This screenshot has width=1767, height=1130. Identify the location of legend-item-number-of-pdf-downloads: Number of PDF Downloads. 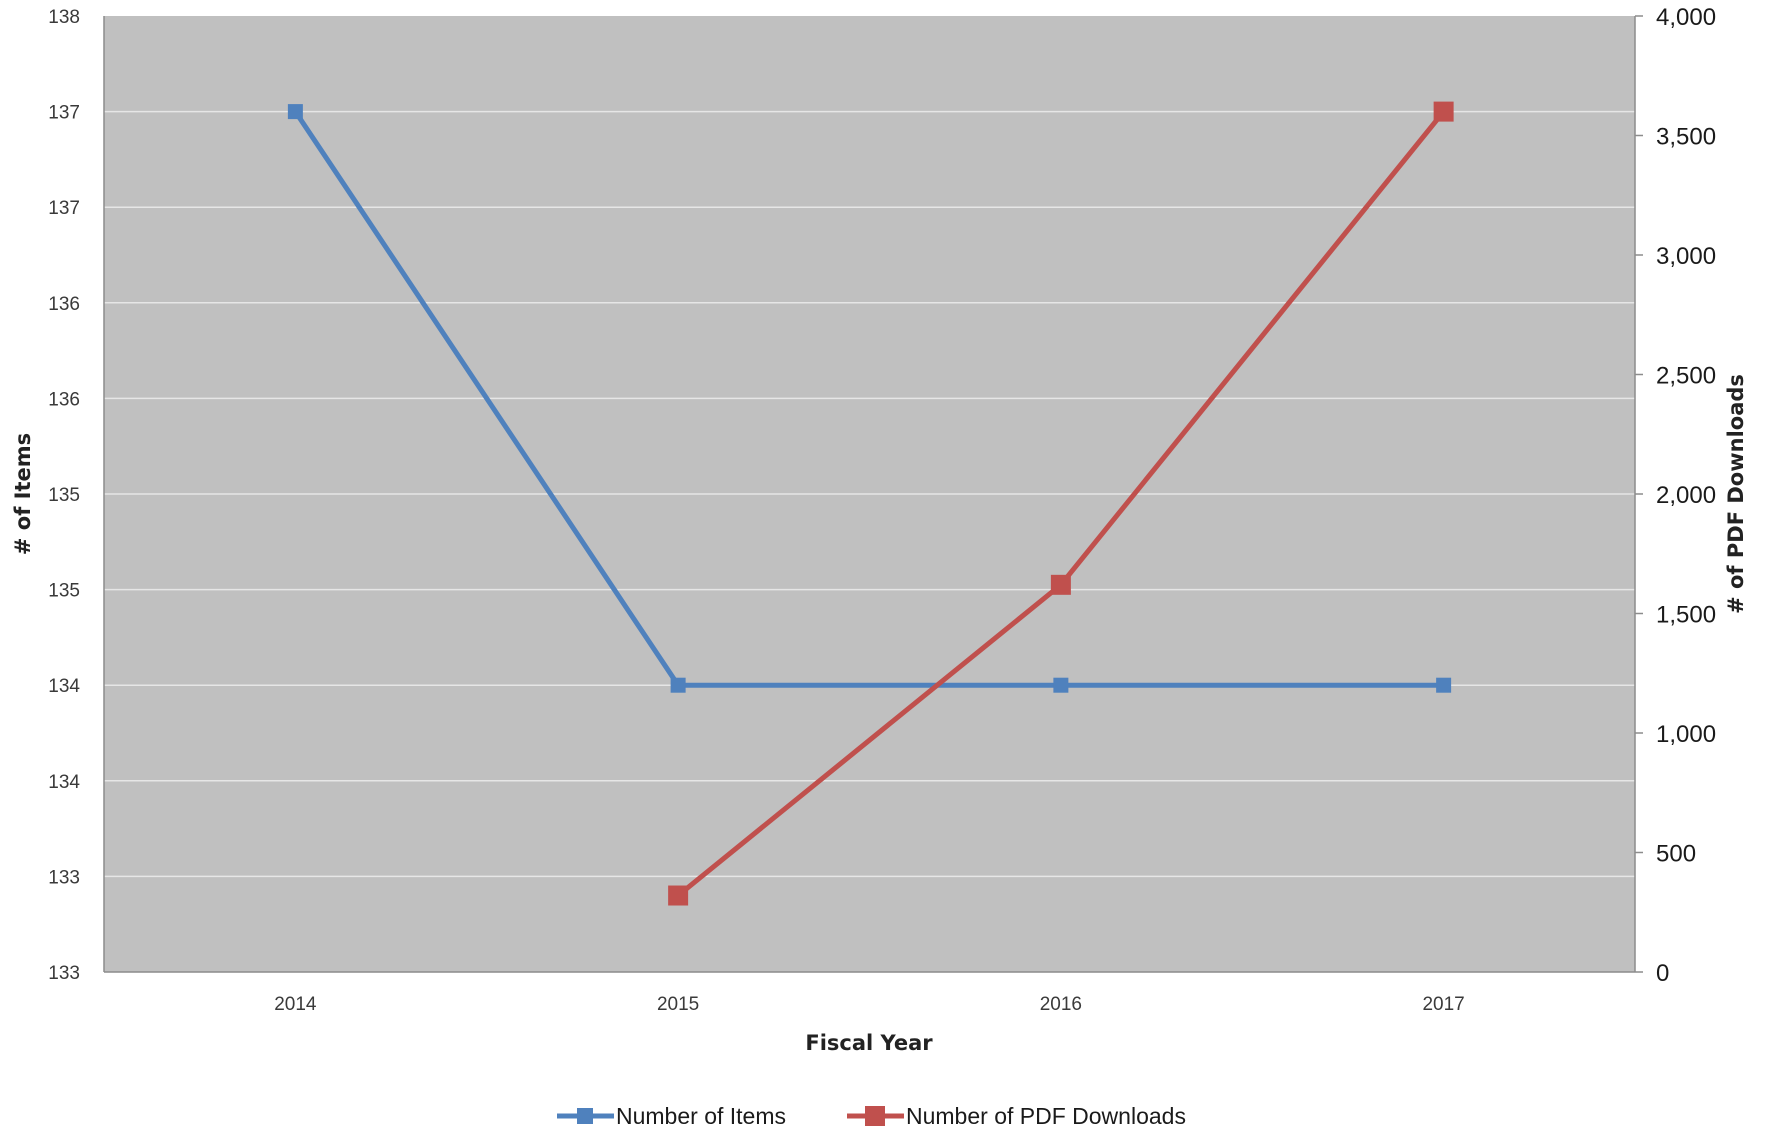
(1016, 1116).